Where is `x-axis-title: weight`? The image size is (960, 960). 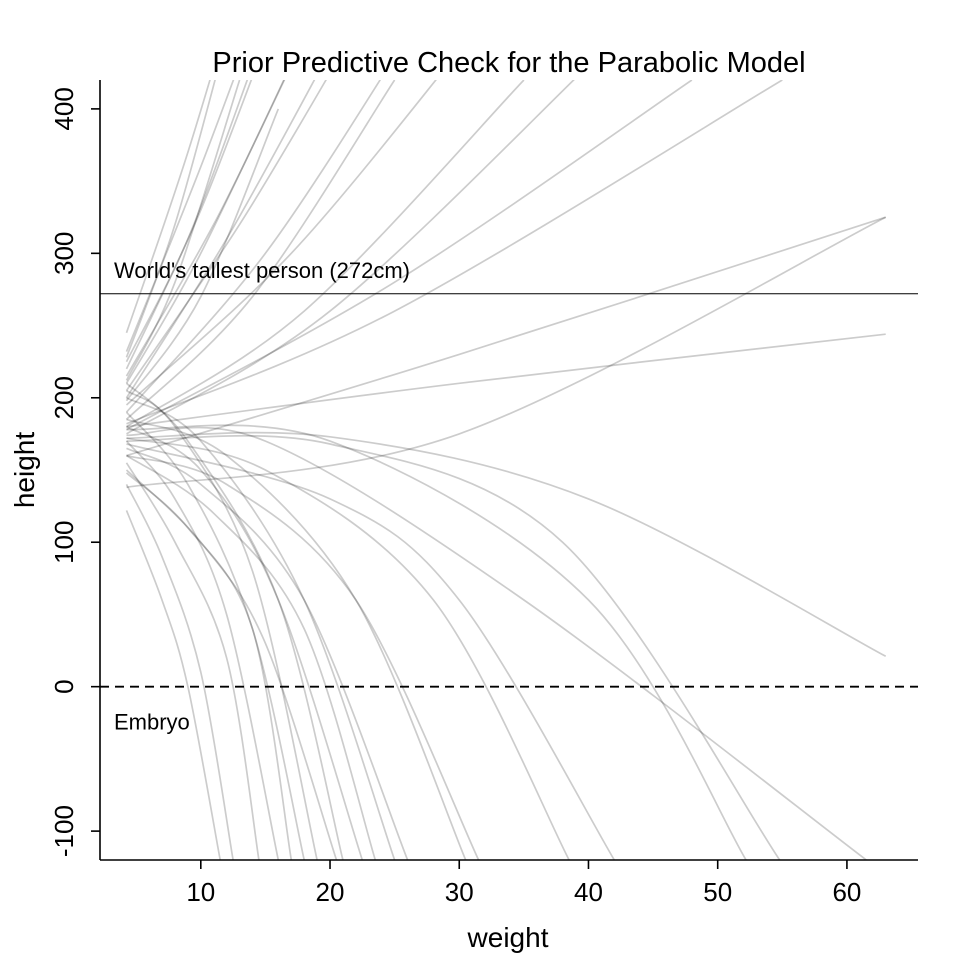 x-axis-title: weight is located at coordinates (508, 937).